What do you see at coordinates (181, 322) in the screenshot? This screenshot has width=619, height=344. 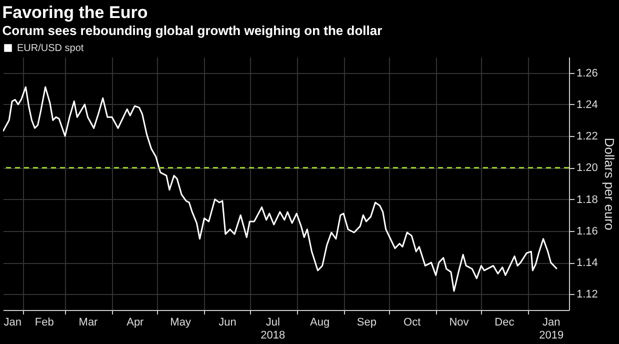 I see `x-tick-label: May` at bounding box center [181, 322].